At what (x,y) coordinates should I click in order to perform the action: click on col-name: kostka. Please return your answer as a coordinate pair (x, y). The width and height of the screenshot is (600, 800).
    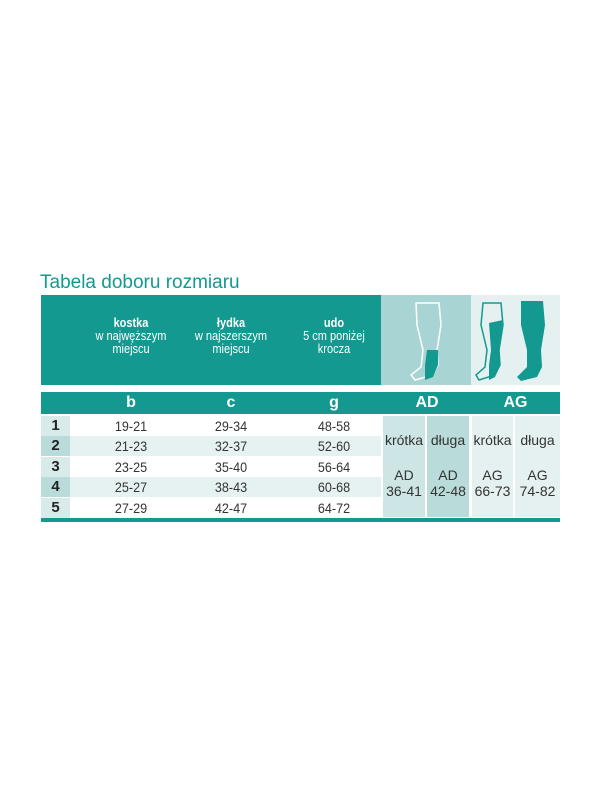
    Looking at the image, I should click on (131, 323).